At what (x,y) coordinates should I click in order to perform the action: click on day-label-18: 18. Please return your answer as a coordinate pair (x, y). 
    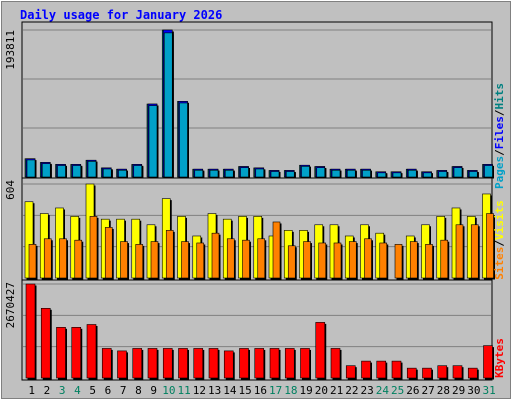
    Looking at the image, I should click on (290, 390).